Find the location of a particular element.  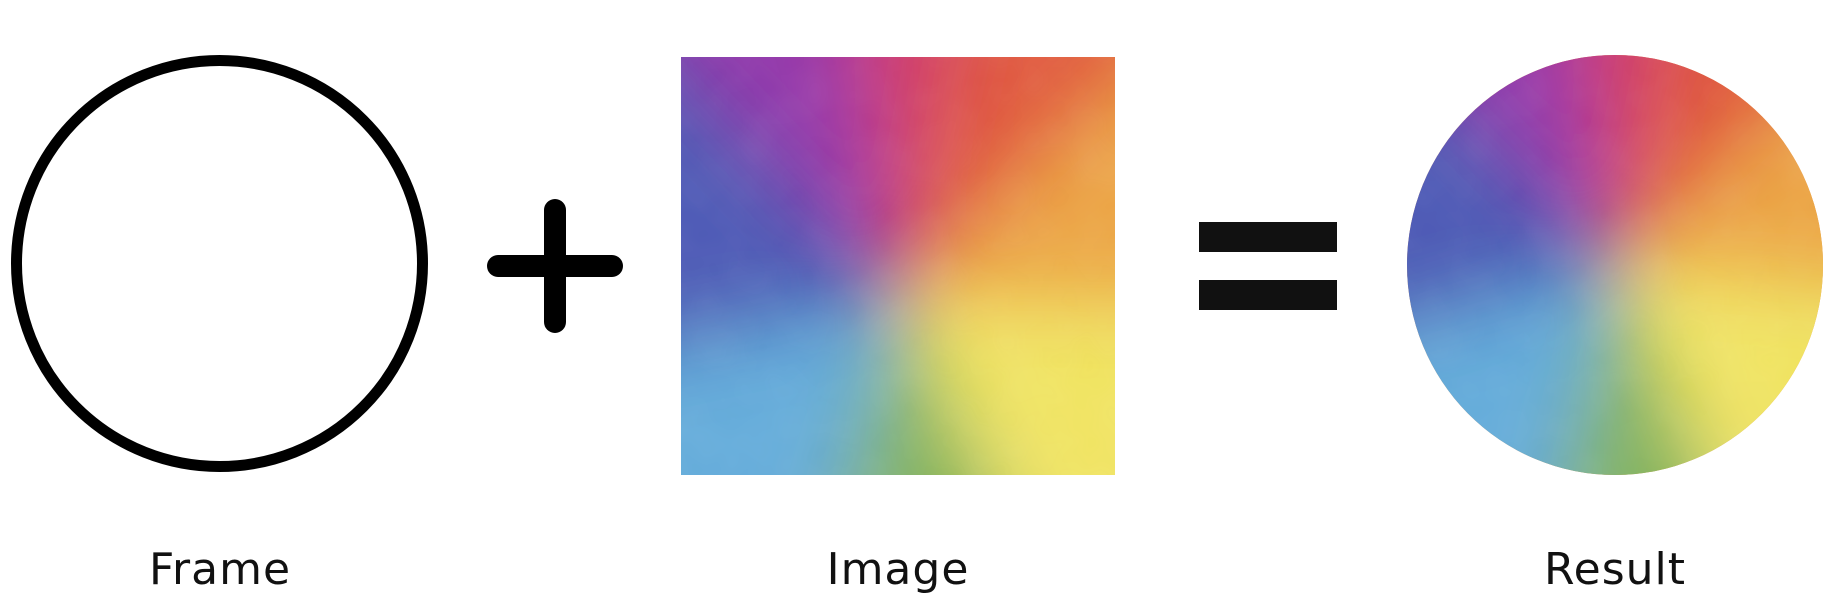

result-label: Result is located at coordinates (1615, 569).